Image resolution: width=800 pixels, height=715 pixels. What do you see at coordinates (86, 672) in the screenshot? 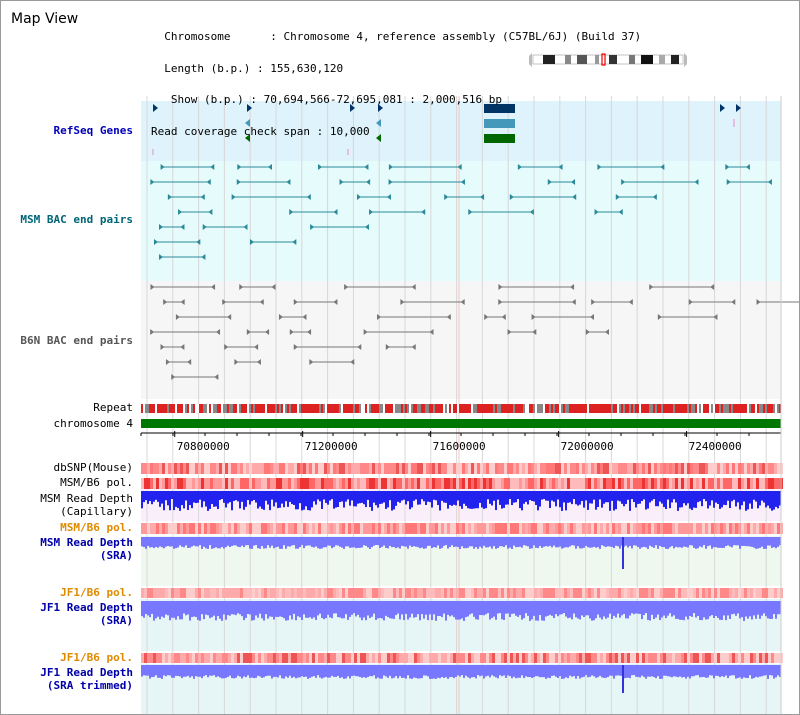
I see `track-label-jf1-read-depth-trimmed: JF1 Read Depth` at bounding box center [86, 672].